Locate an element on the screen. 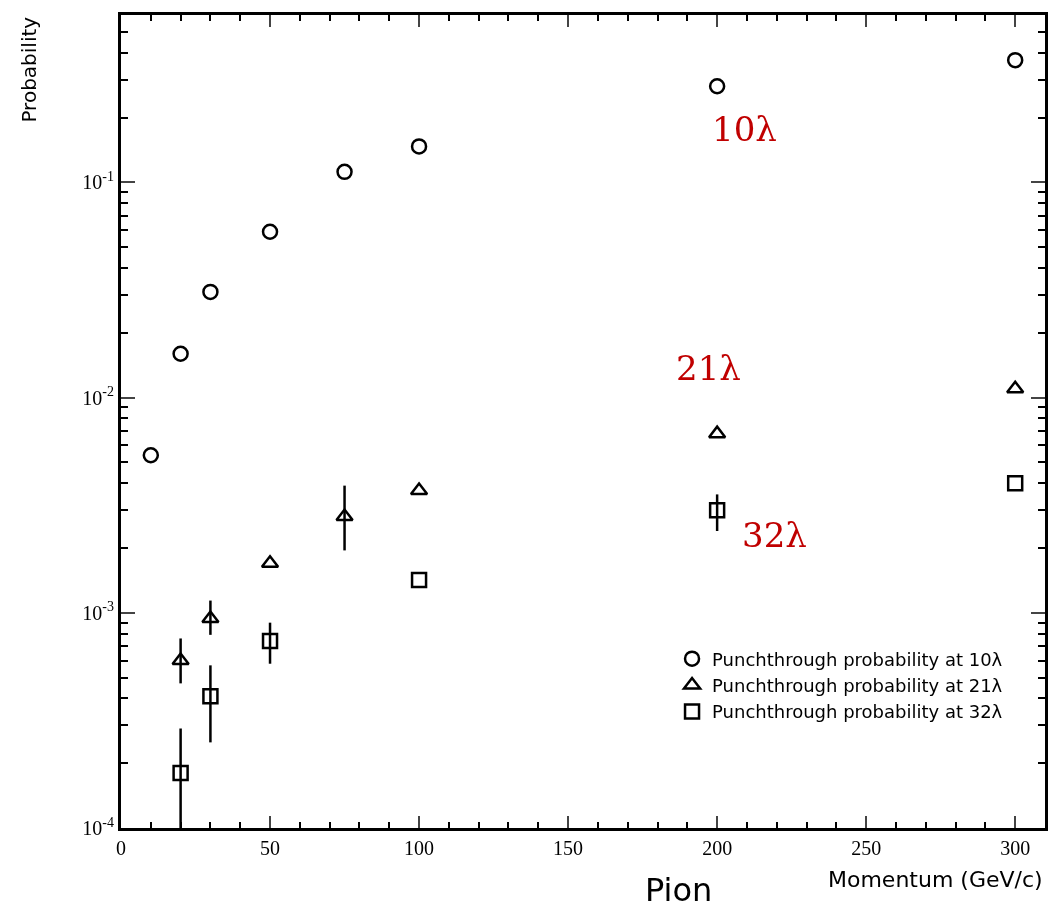 This screenshot has width=1060, height=913. x-axis-title: Momentum (GeV/c) is located at coordinates (935, 879).